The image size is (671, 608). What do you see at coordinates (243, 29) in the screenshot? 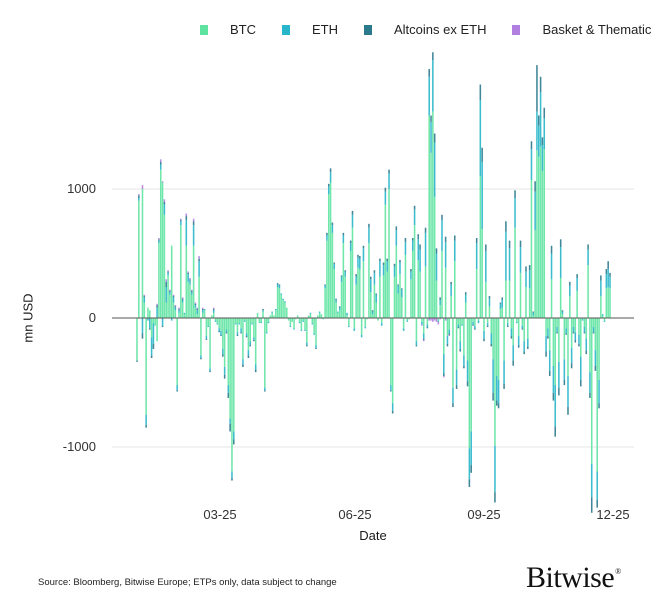
I see `legend-label-btc: BTC` at bounding box center [243, 29].